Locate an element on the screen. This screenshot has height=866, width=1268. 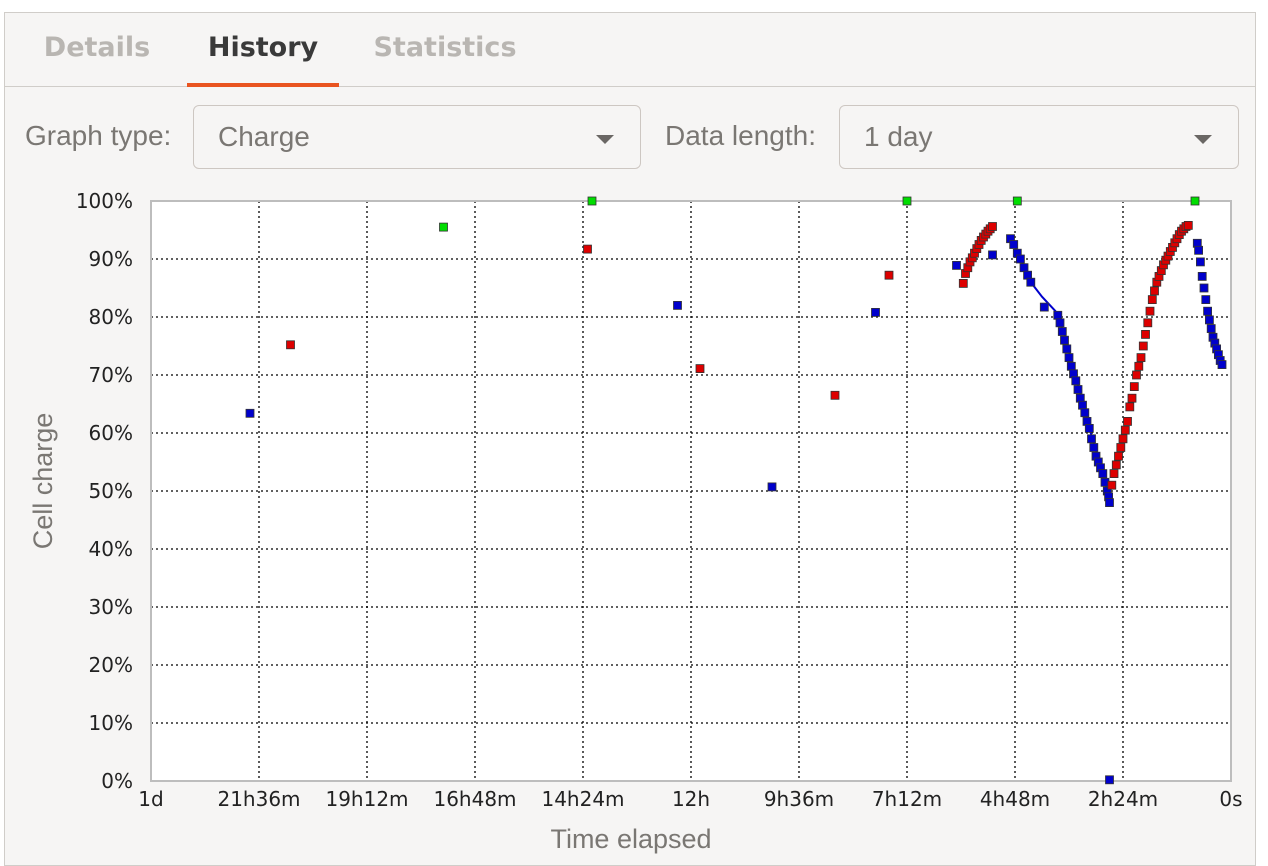
x-tick-label: 14h24m is located at coordinates (582, 799).